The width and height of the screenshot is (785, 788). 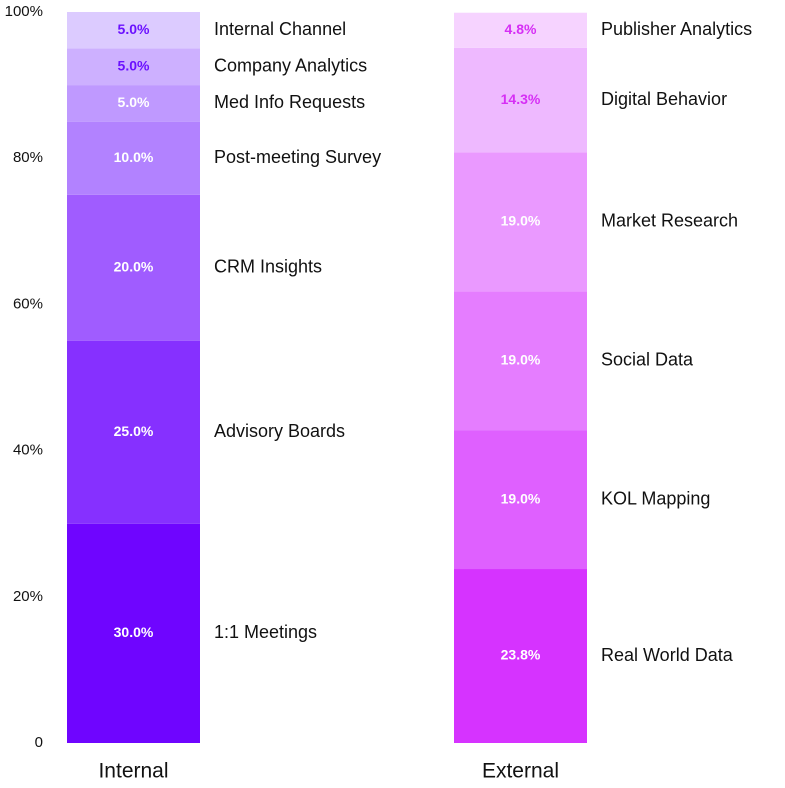 I want to click on y-tick-label: 40%, so click(x=28, y=450).